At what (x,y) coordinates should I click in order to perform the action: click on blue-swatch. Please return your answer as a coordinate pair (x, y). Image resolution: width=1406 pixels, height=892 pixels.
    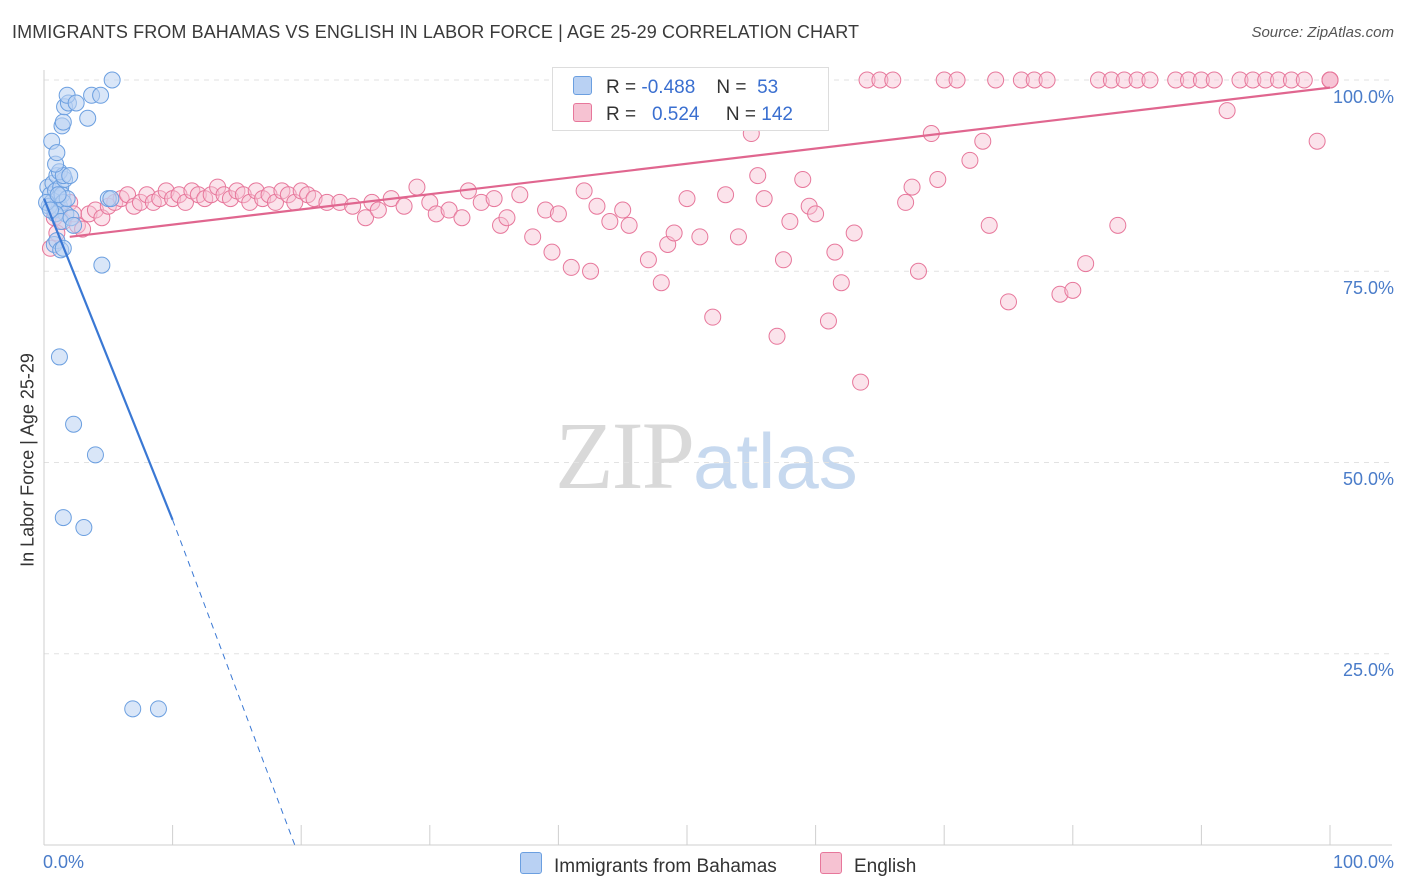
    Looking at the image, I should click on (582, 85).